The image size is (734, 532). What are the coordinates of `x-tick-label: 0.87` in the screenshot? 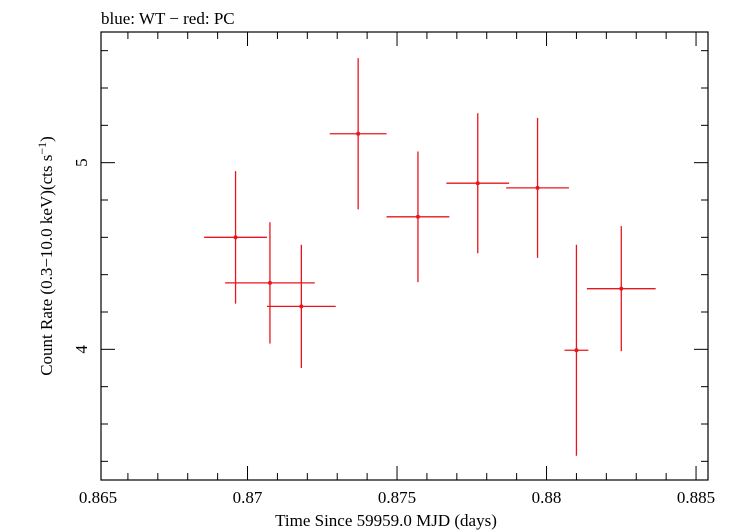 It's located at (248, 497).